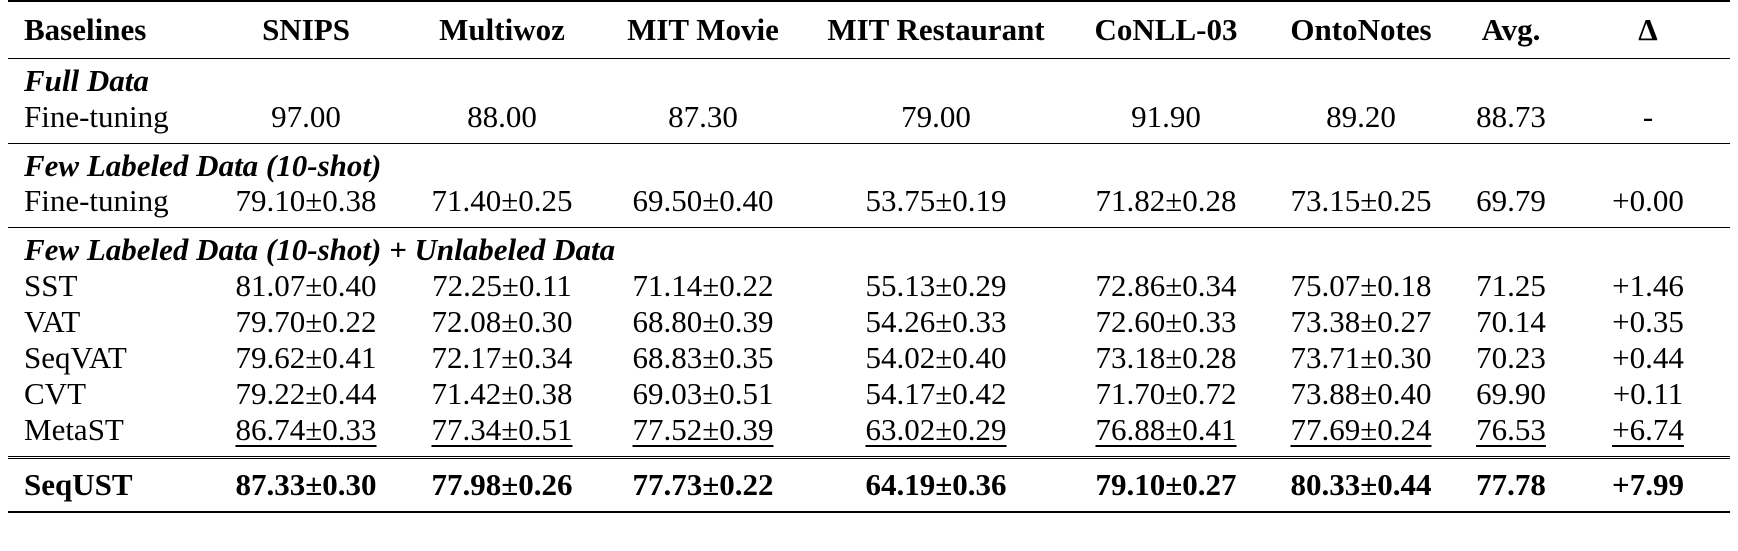  What do you see at coordinates (703, 30) in the screenshot?
I see `header-mit-movie: MIT Movie` at bounding box center [703, 30].